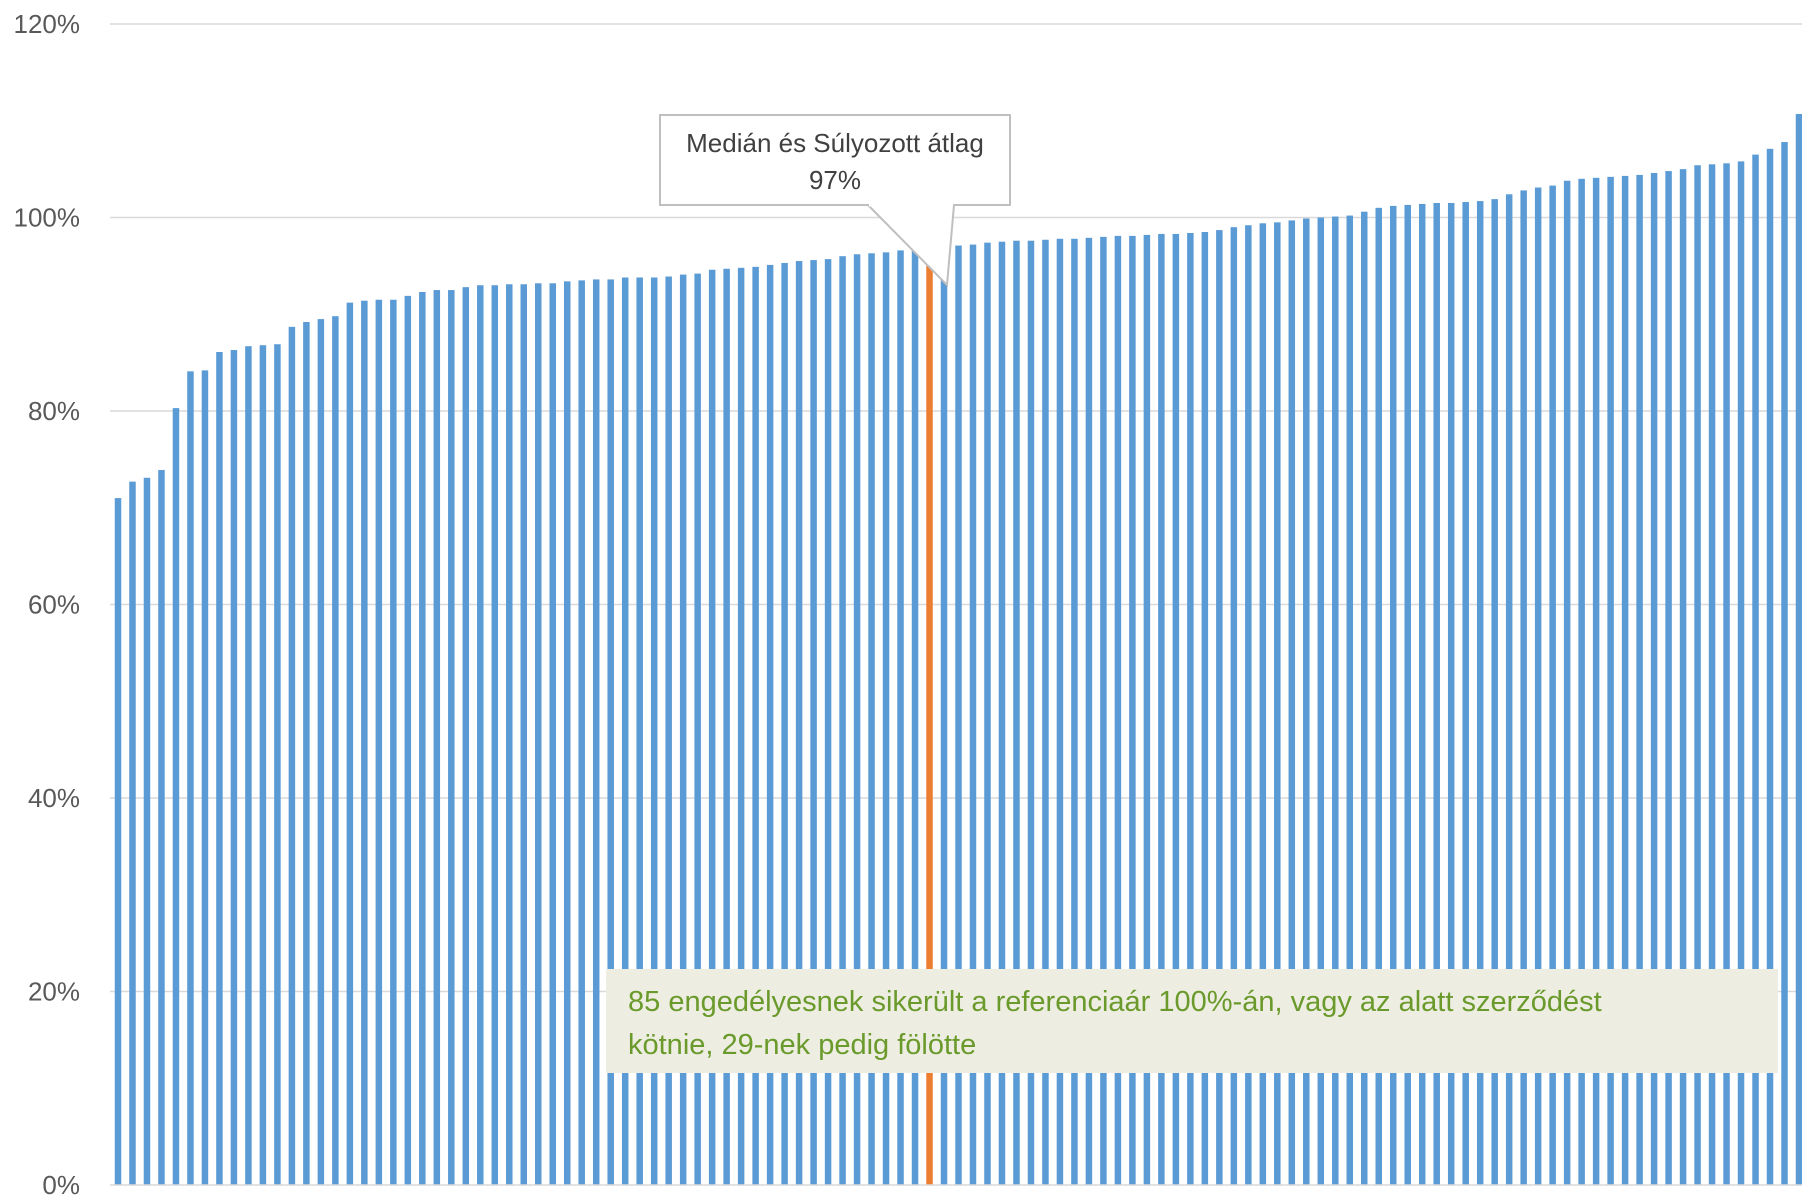 This screenshot has width=1802, height=1196. Describe the element at coordinates (929, 715) in the screenshot. I see `bar-median` at that location.